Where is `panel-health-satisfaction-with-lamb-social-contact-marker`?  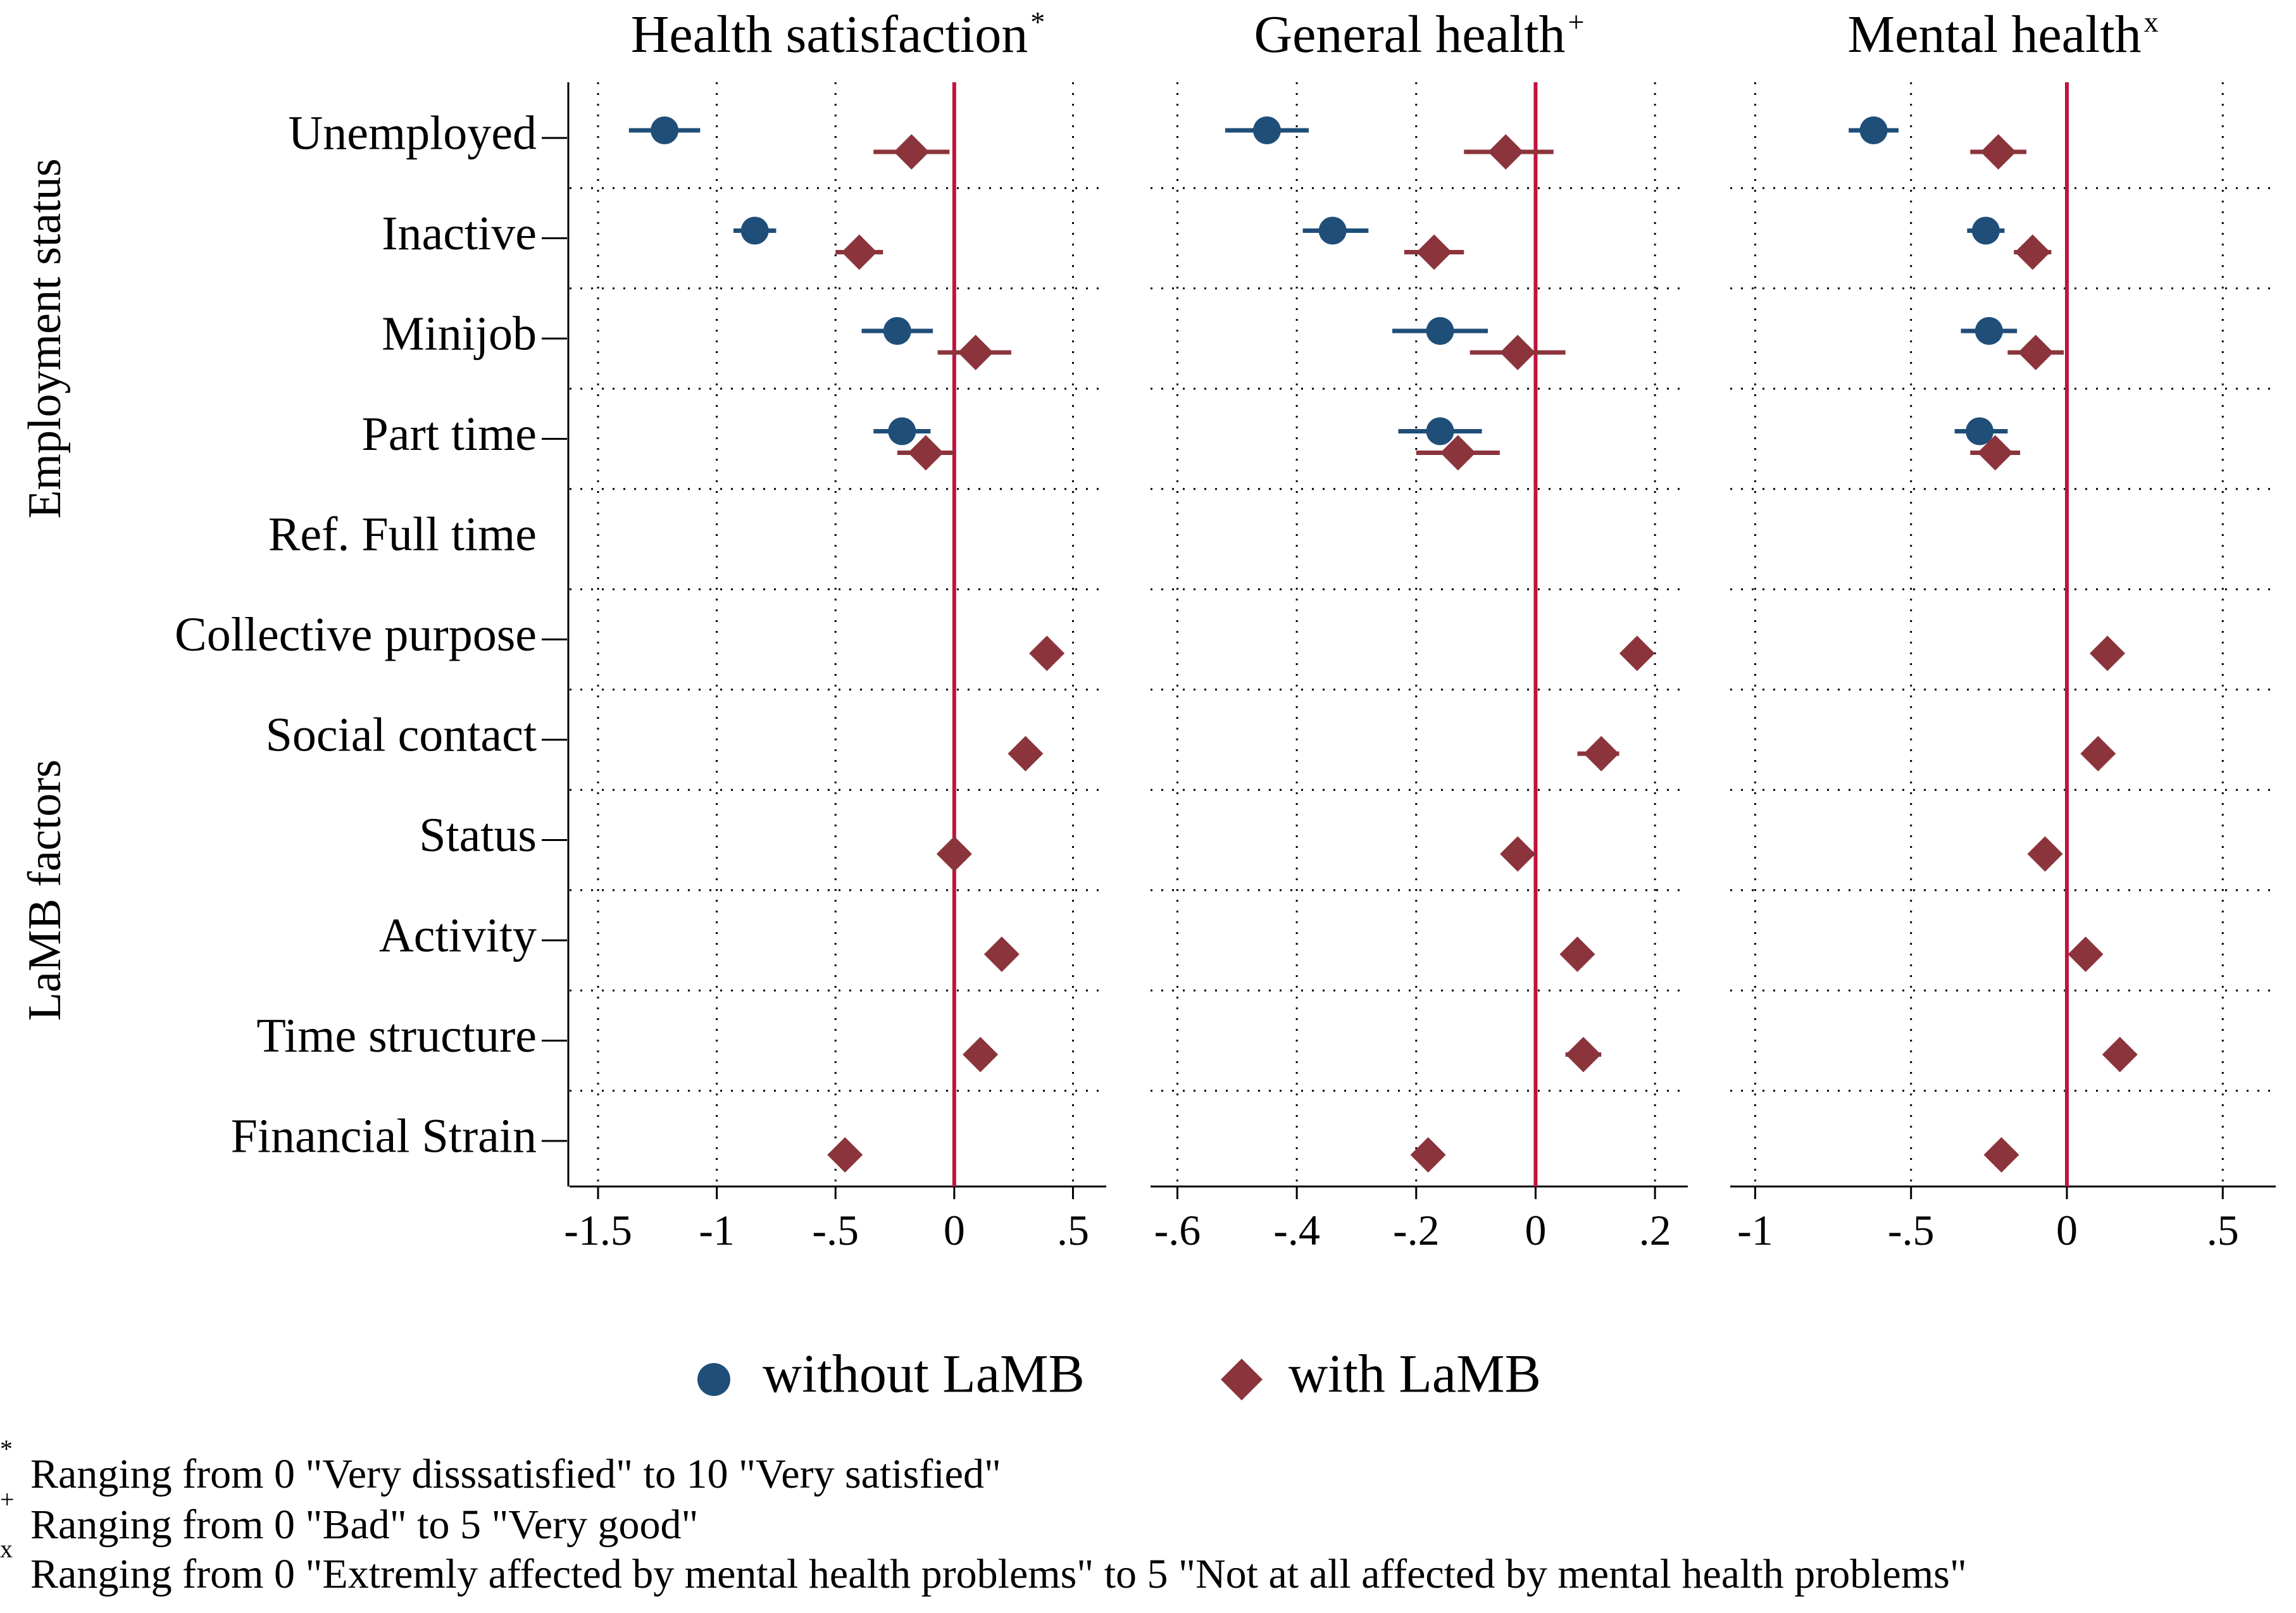
panel-health-satisfaction-with-lamb-social-contact-marker is located at coordinates (1026, 754).